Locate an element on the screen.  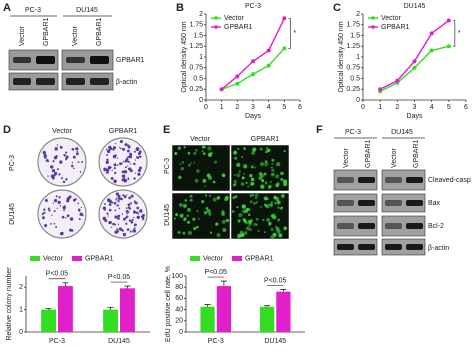
y-tick-label: 2 is located at coordinates (358, 14).